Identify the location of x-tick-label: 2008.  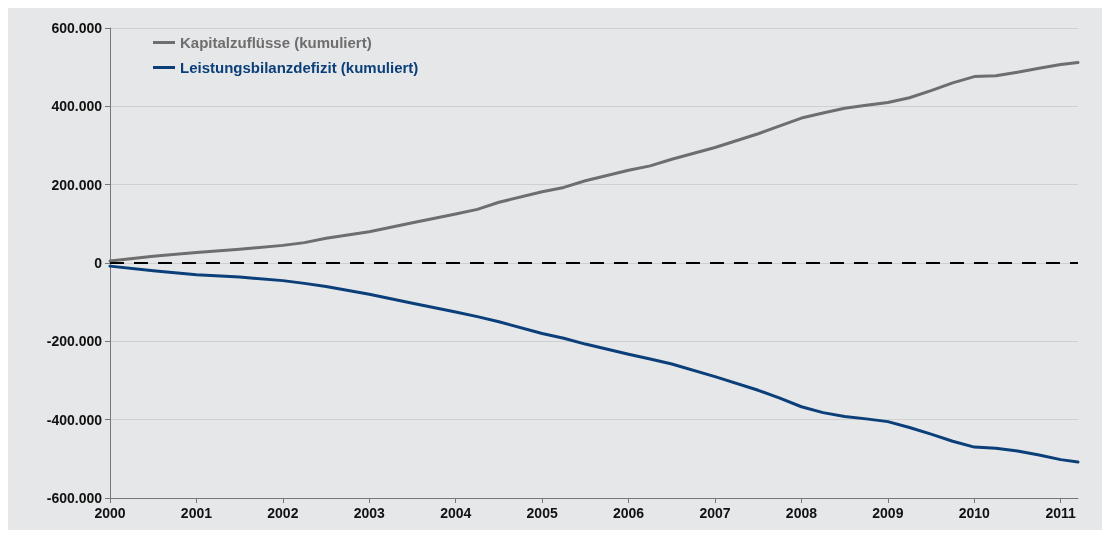
(801, 513).